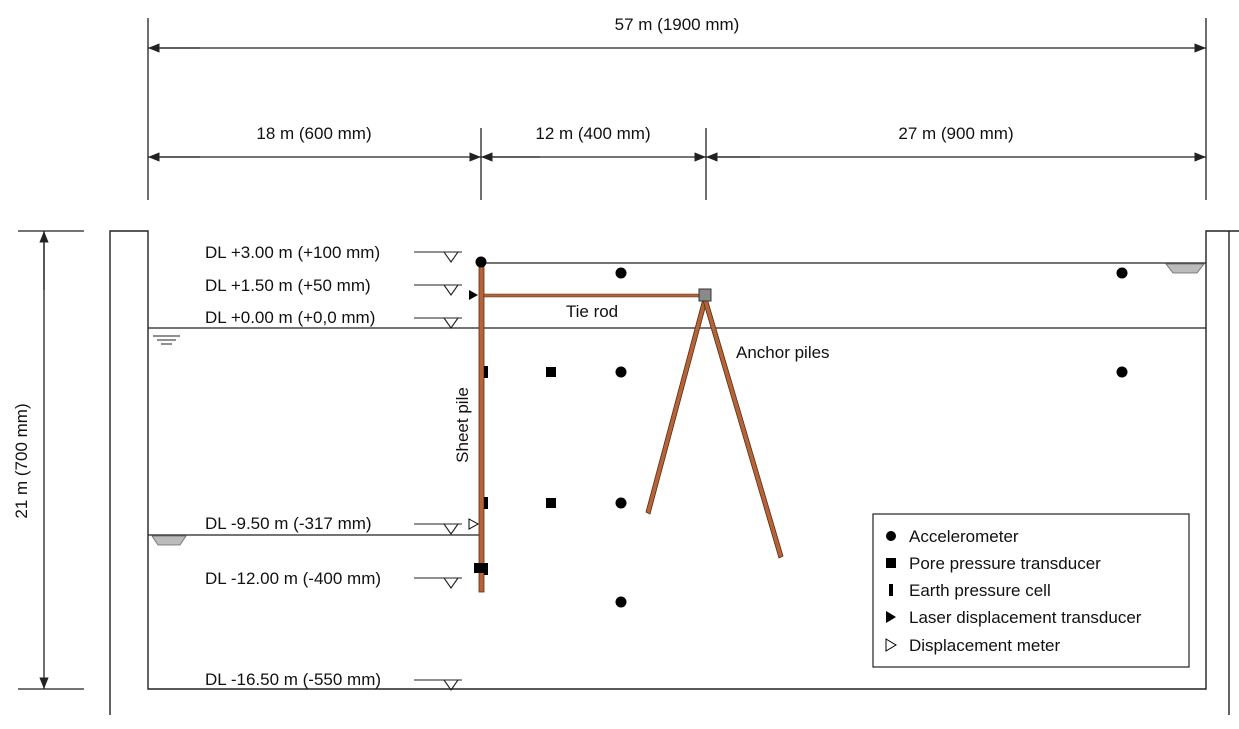 Image resolution: width=1239 pixels, height=729 pixels. I want to click on anchor-piles, so click(714, 426).